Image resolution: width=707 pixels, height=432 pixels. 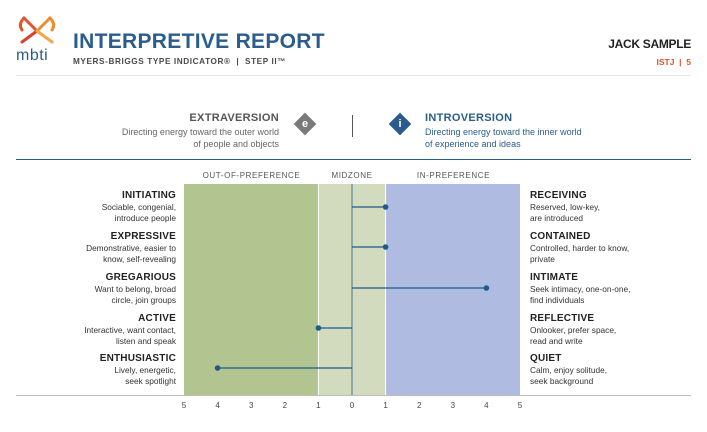 What do you see at coordinates (143, 236) in the screenshot?
I see `facet-left-name: EXPRESSIVE` at bounding box center [143, 236].